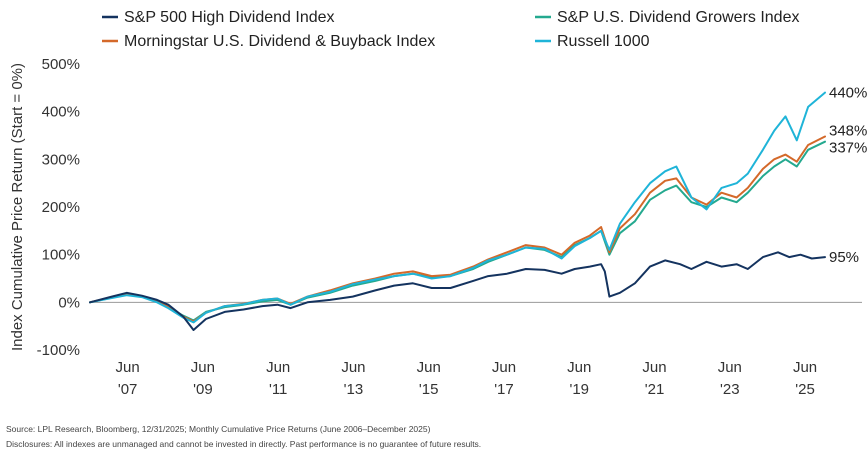  What do you see at coordinates (457, 291) in the screenshot?
I see `series-line` at bounding box center [457, 291].